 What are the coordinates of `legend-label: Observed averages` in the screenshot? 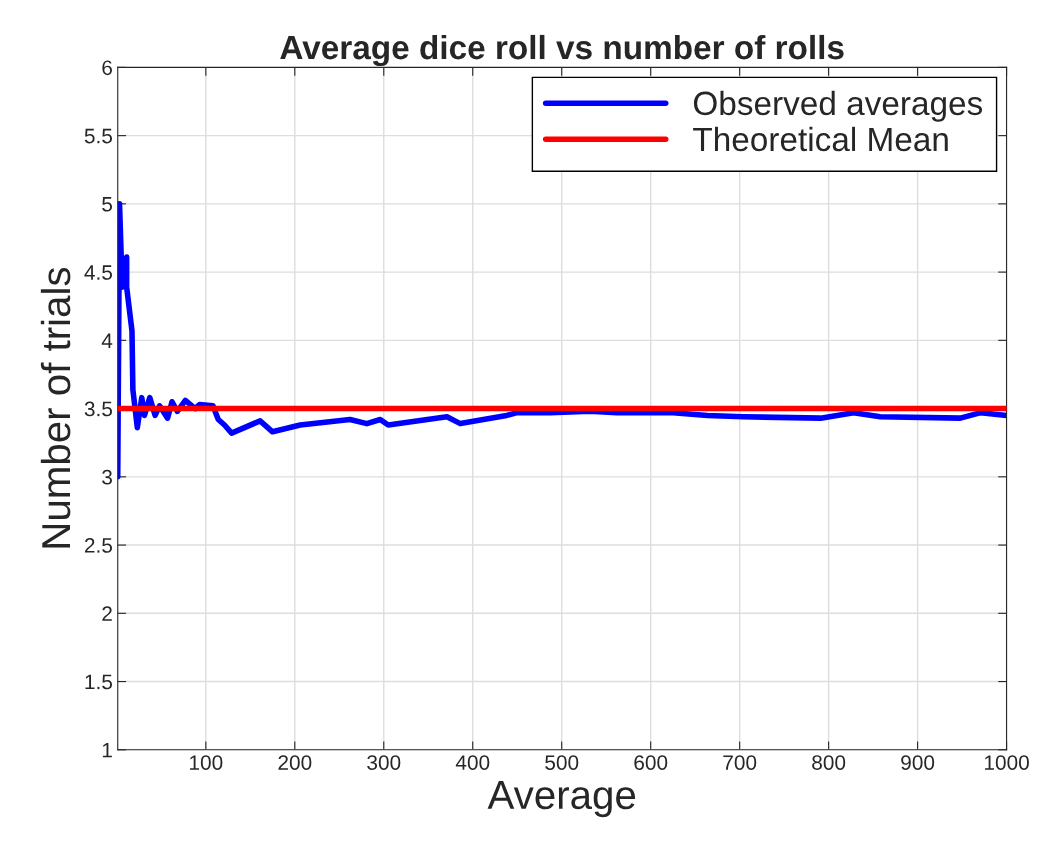 It's located at (838, 106).